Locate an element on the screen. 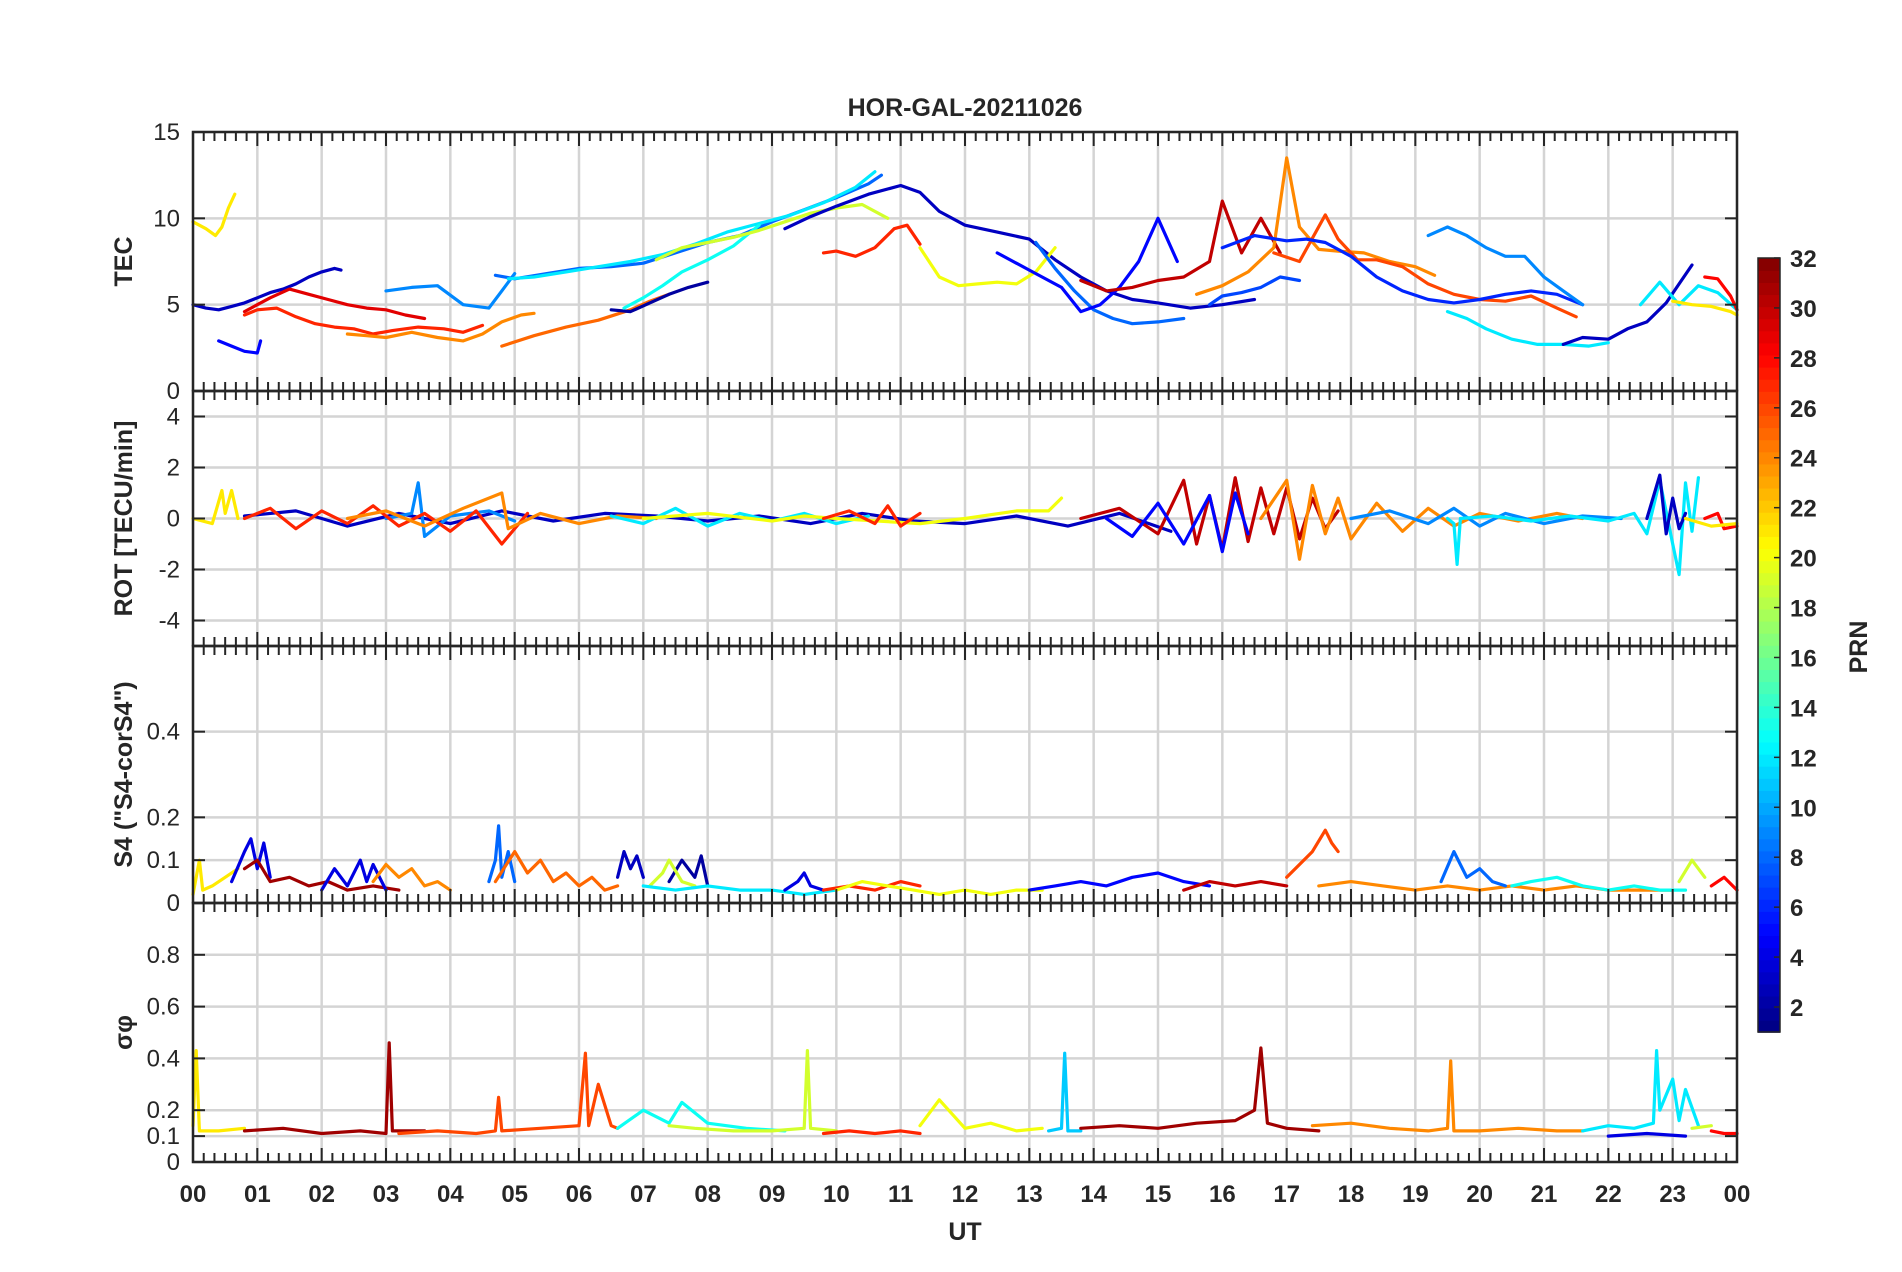  colorbar-tick-label: 12 is located at coordinates (1803, 758).